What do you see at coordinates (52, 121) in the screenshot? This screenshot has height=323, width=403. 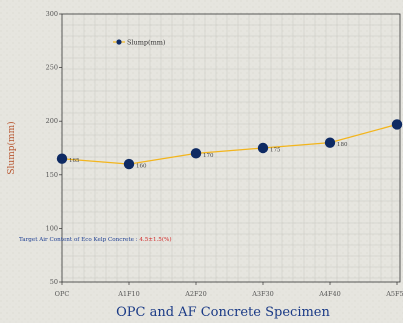 I see `y-tick-label: 200` at bounding box center [52, 121].